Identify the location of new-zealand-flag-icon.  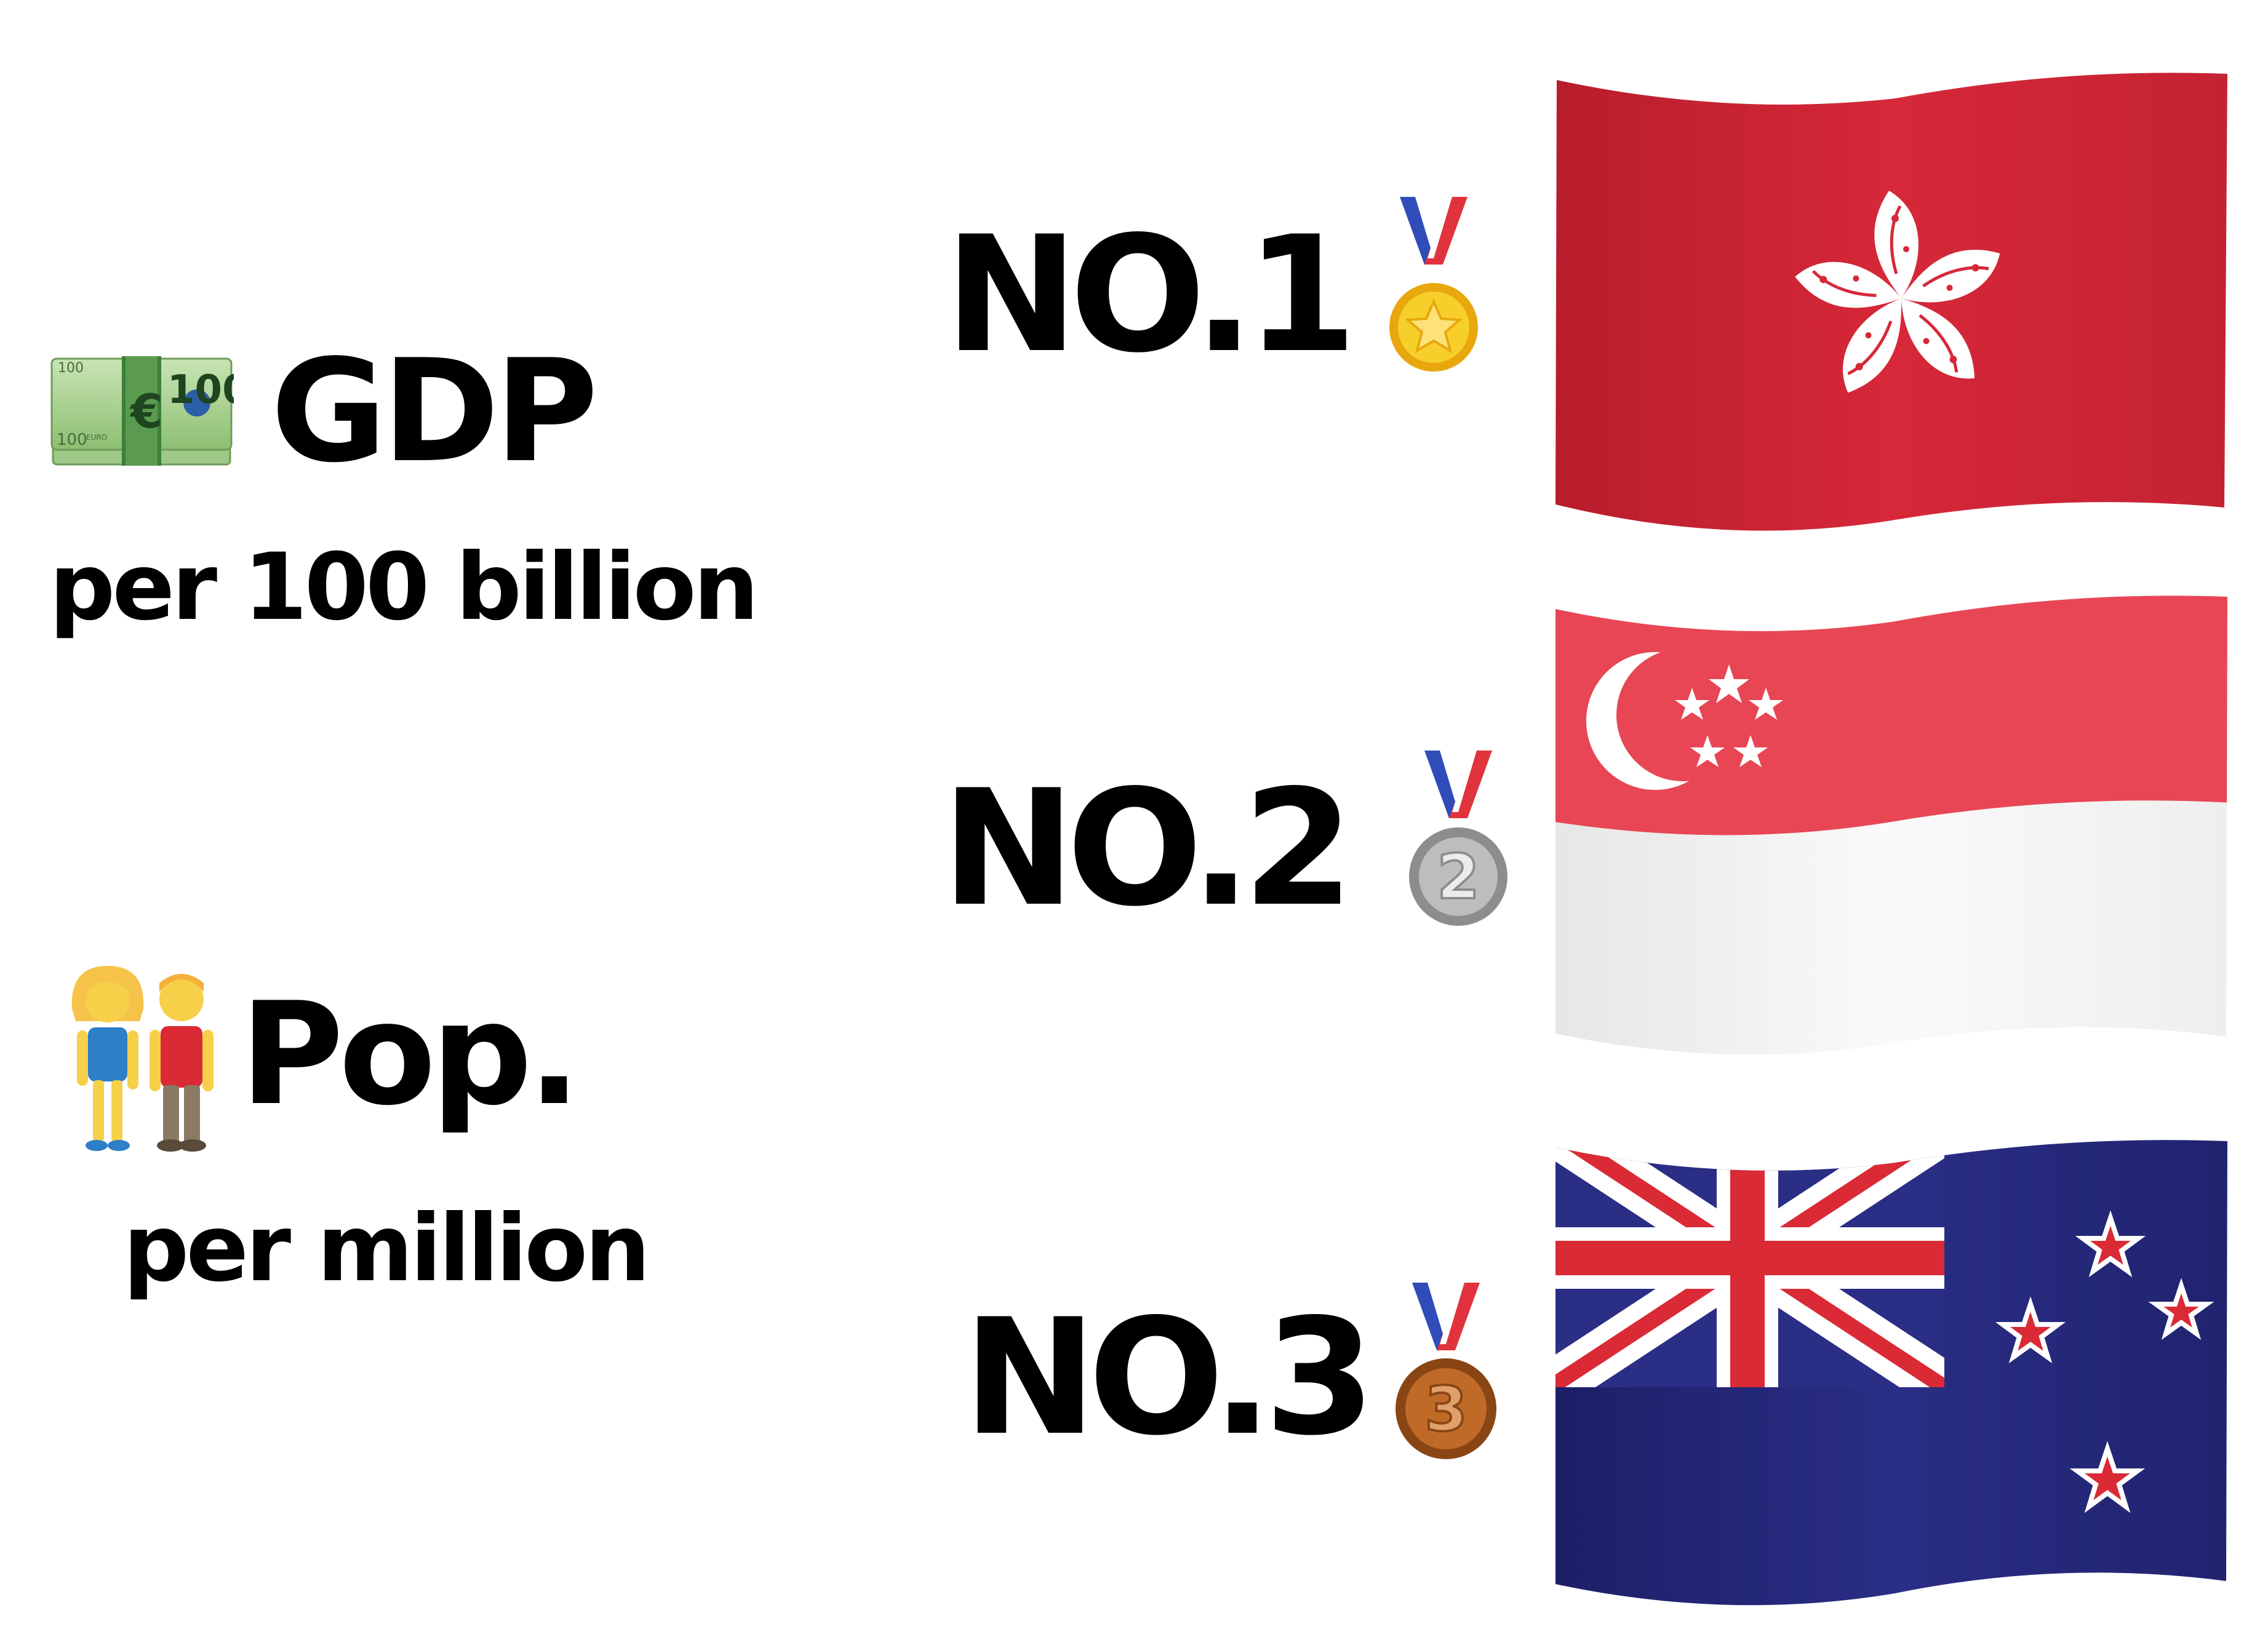
(1892, 1372).